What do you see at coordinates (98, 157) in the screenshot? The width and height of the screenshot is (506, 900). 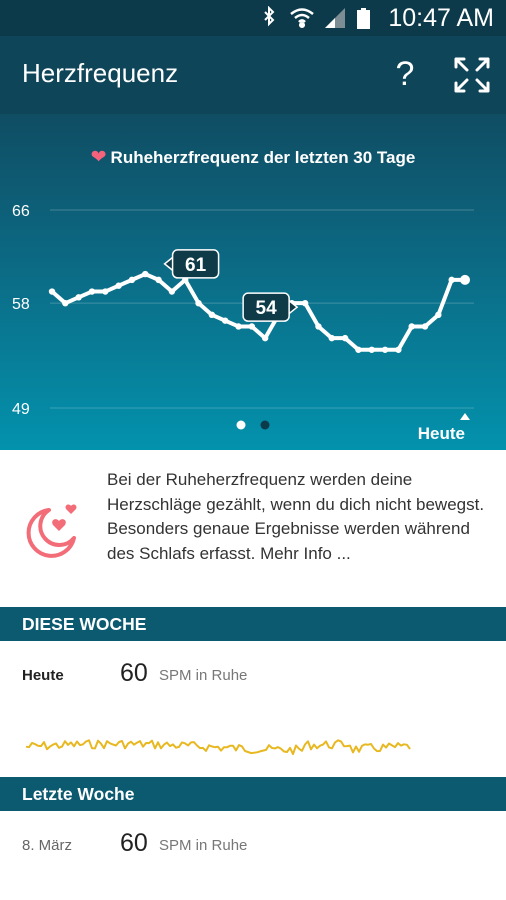 I see `heart-icon: ❤` at bounding box center [98, 157].